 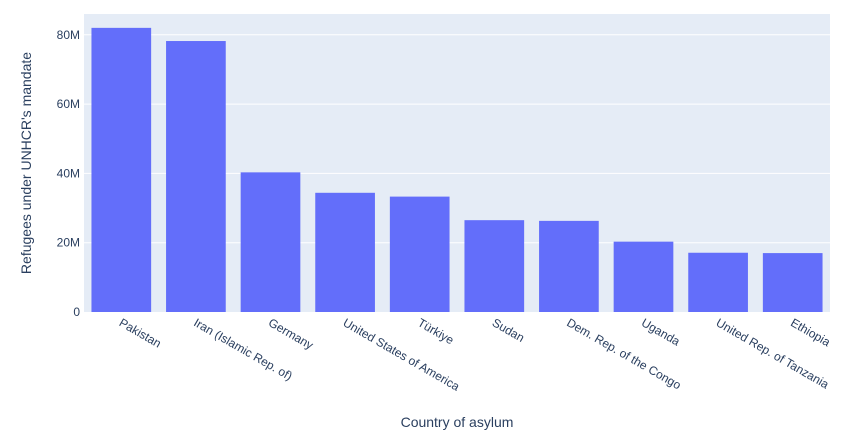 I want to click on x-tick-label: Uganda, so click(x=661, y=331).